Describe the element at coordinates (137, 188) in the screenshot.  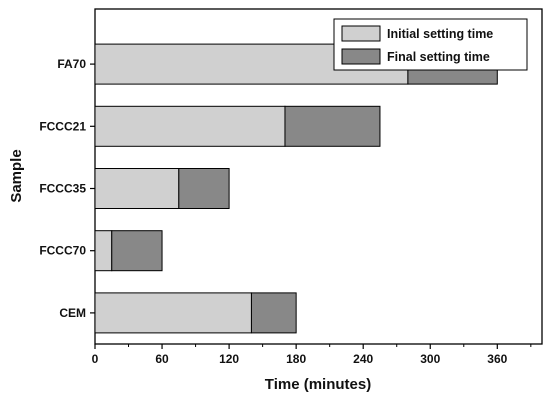
I see `bar-fccc35-initial` at that location.